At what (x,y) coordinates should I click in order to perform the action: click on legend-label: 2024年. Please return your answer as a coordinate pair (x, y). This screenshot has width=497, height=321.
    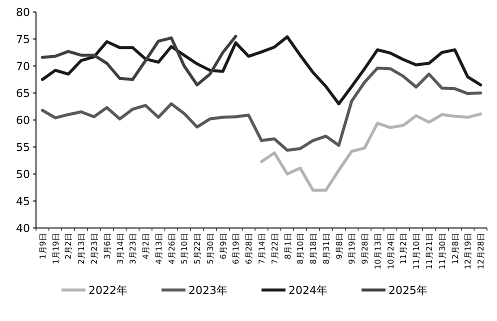
    Looking at the image, I should click on (308, 290).